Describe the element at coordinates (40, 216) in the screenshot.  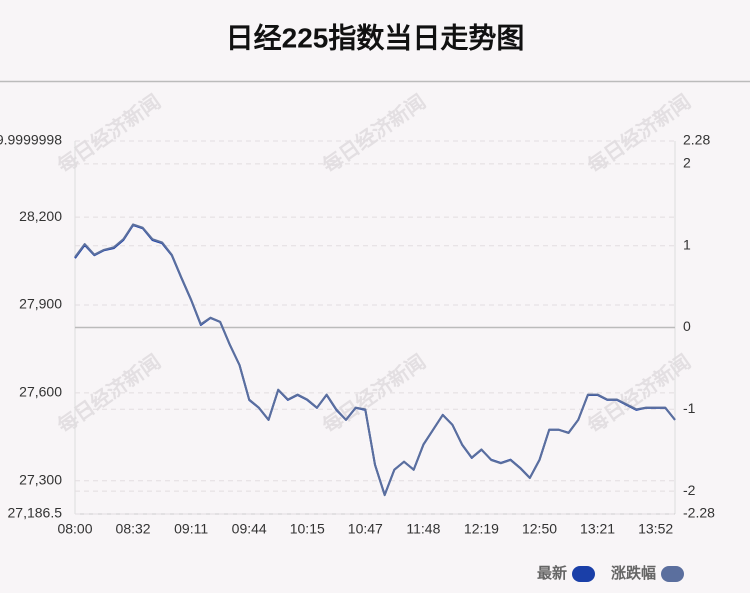
I see `y-tick-label: 28,200` at that location.